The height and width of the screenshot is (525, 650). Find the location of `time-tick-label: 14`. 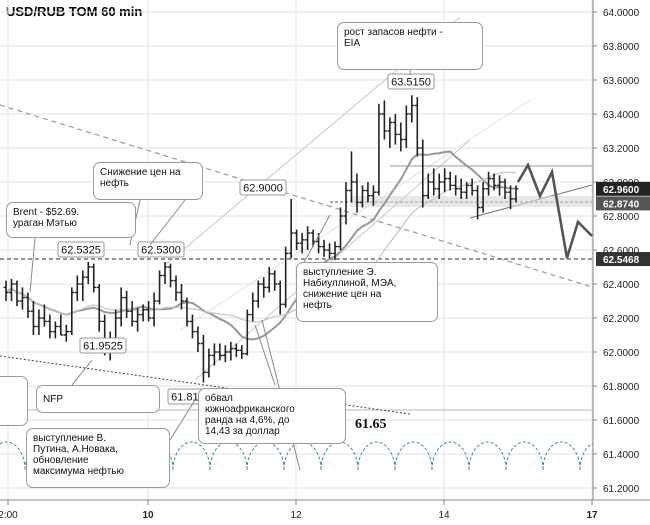

time-tick-label: 14 is located at coordinates (444, 515).